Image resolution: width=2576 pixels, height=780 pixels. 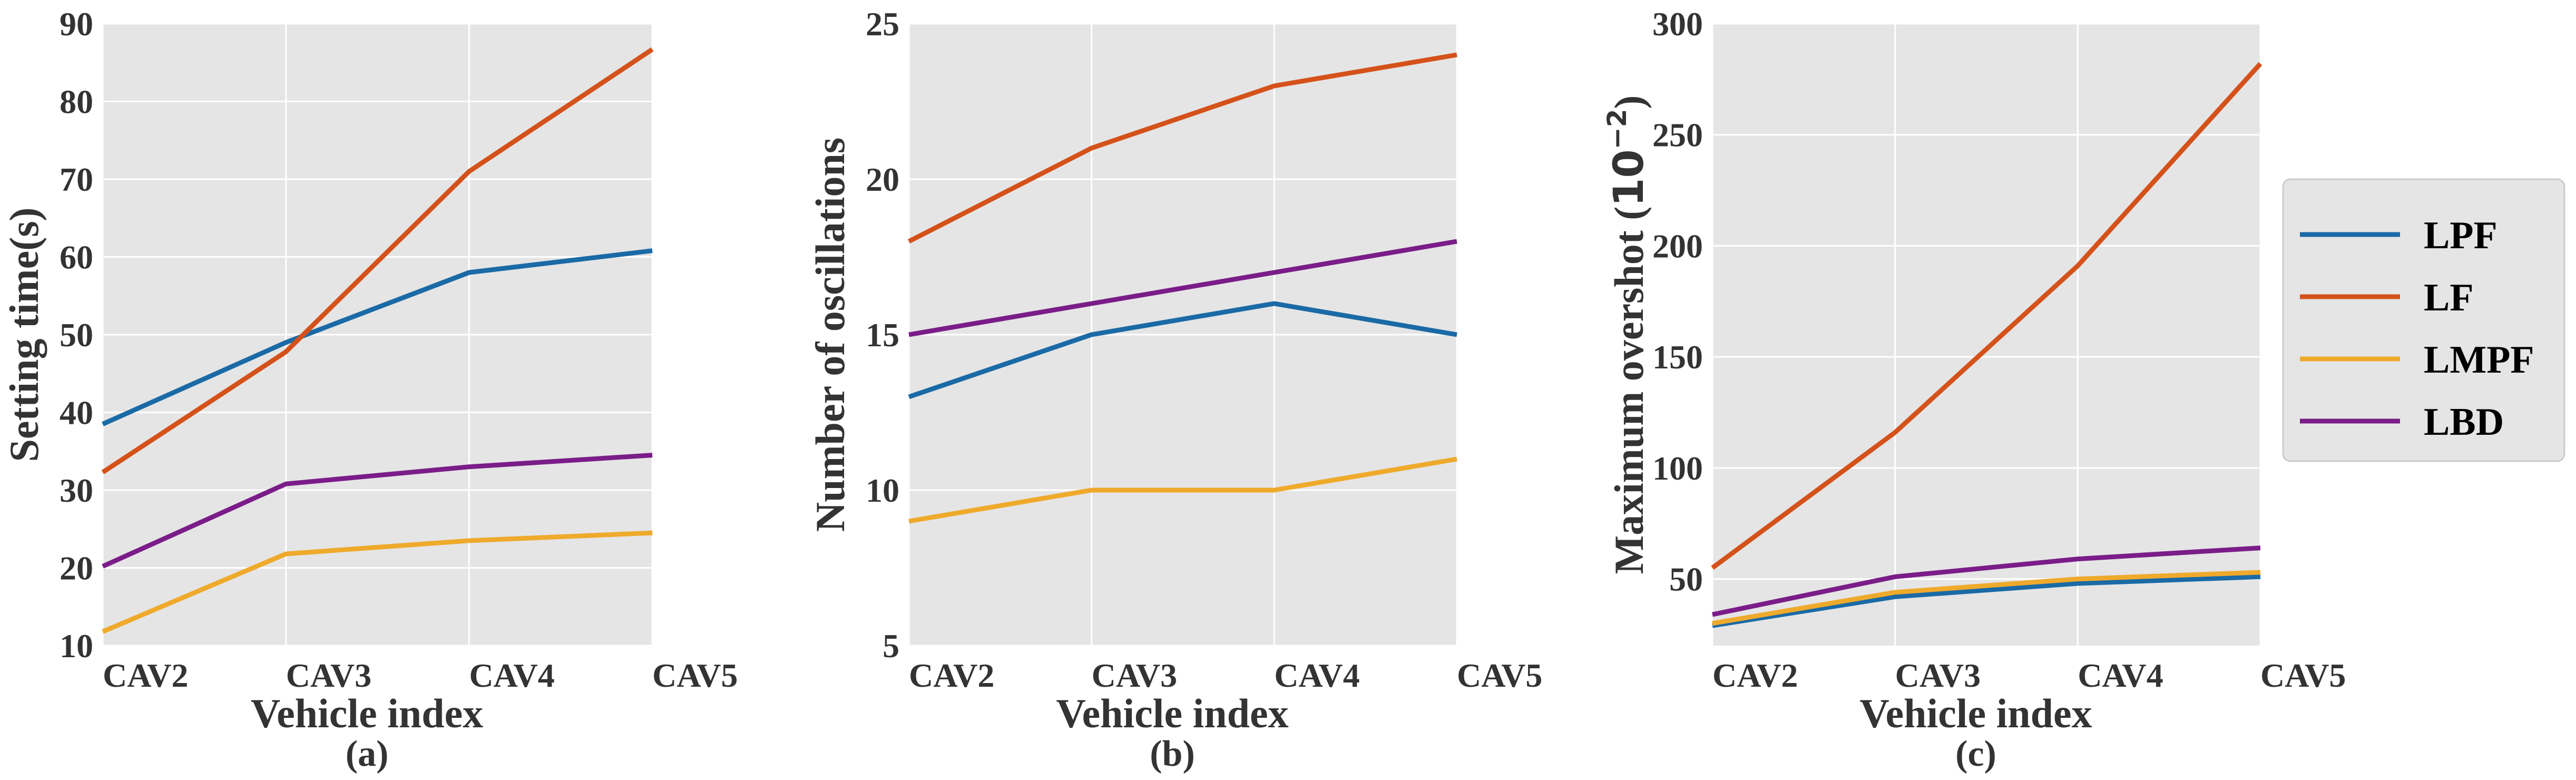 I want to click on y-tick-label: 40, so click(x=76, y=413).